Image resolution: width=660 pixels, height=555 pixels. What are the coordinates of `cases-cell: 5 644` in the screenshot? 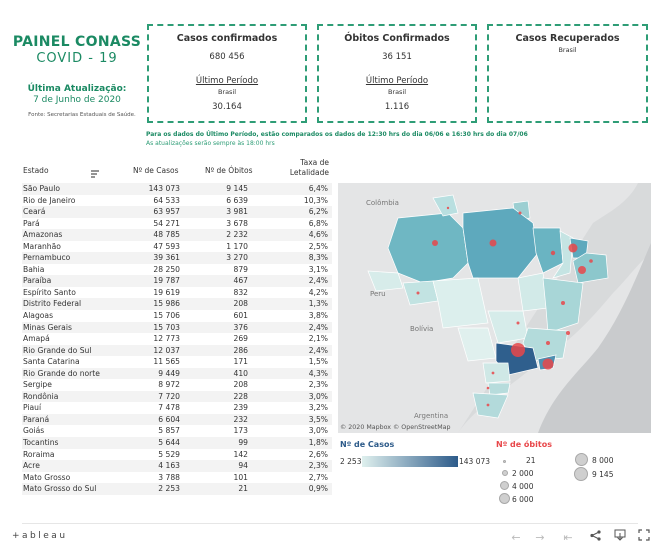 It's located at (169, 443).